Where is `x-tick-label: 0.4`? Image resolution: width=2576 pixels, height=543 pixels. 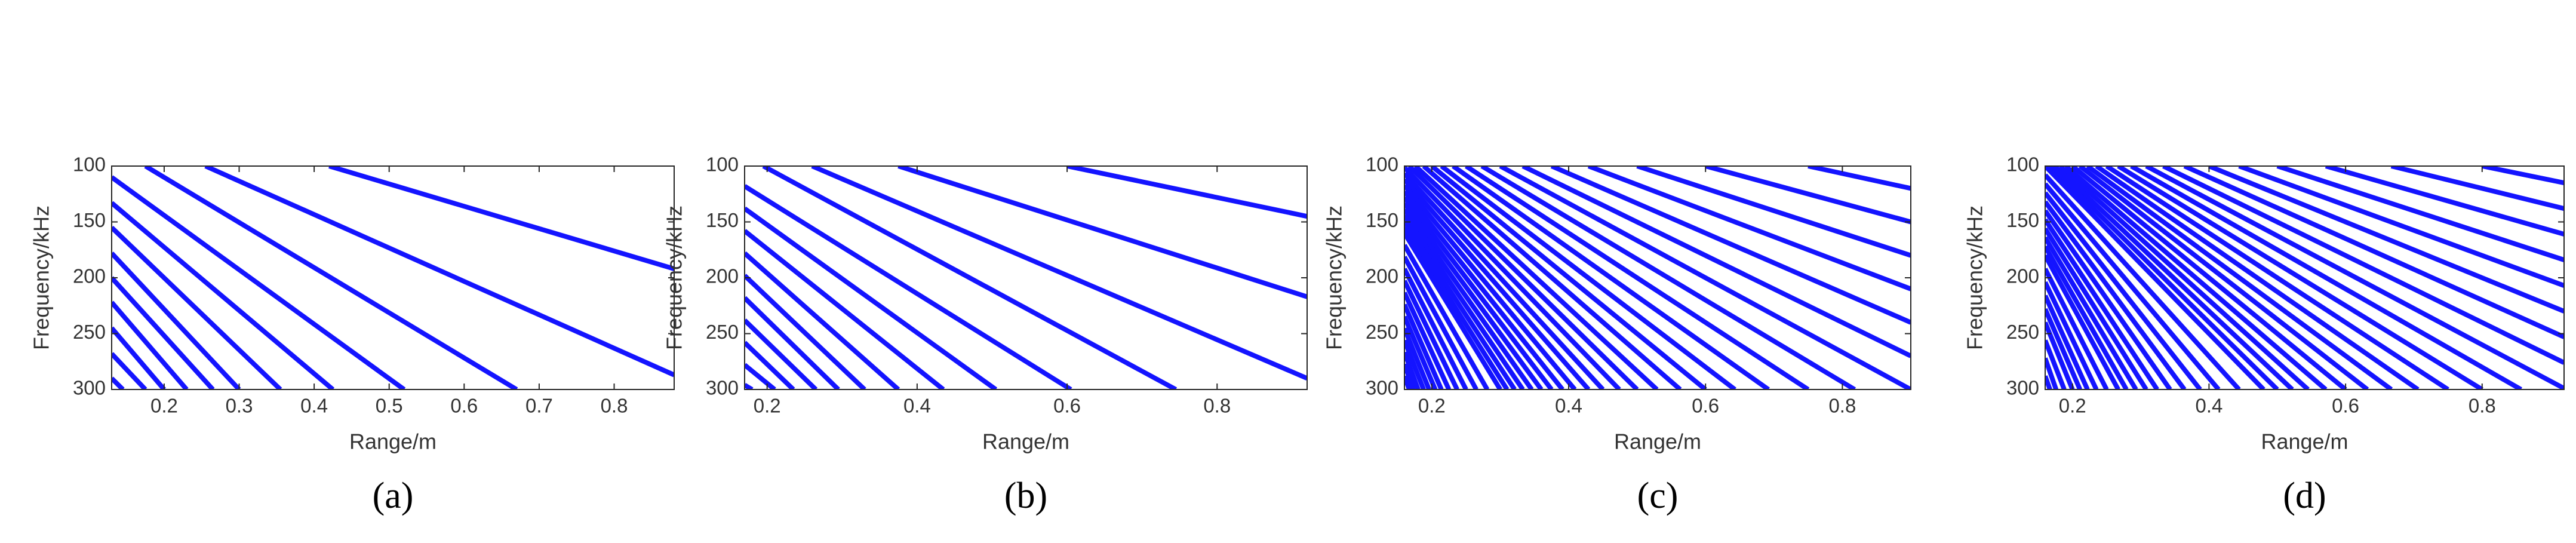
x-tick-label: 0.4 is located at coordinates (2209, 406).